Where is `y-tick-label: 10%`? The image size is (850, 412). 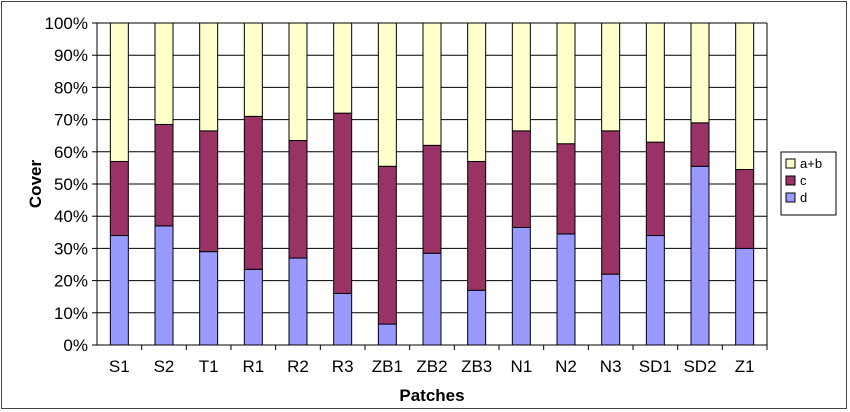 y-tick-label: 10% is located at coordinates (71, 313).